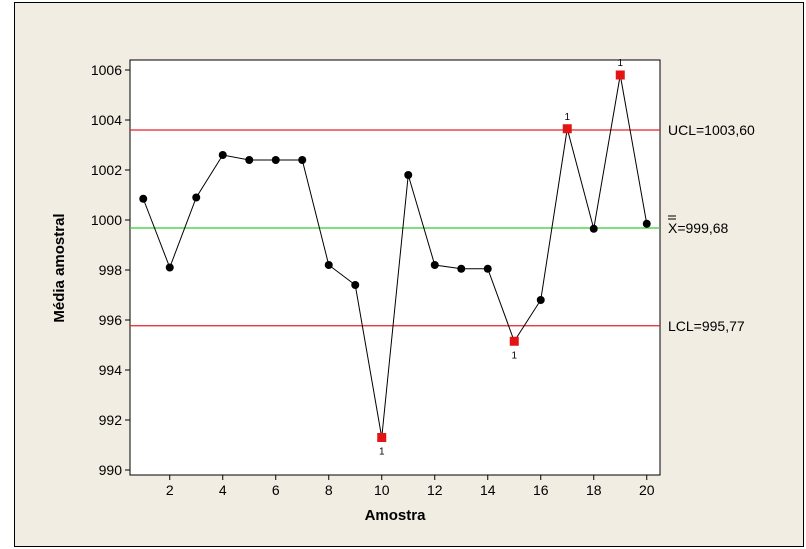  I want to click on x-tick-label: 6, so click(276, 490).